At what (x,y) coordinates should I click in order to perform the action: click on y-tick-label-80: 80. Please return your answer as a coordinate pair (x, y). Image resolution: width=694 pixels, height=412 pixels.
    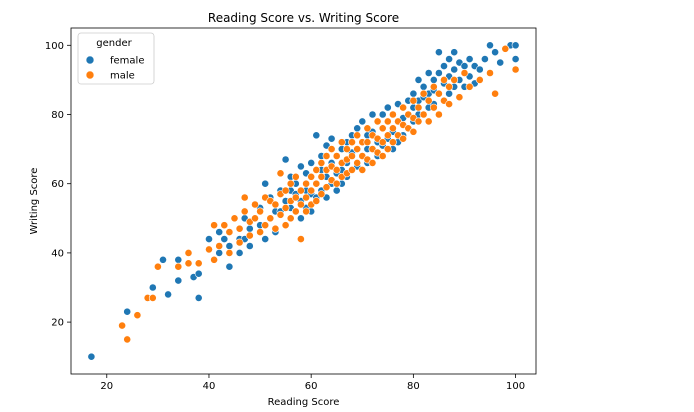
    Looking at the image, I should click on (57, 115).